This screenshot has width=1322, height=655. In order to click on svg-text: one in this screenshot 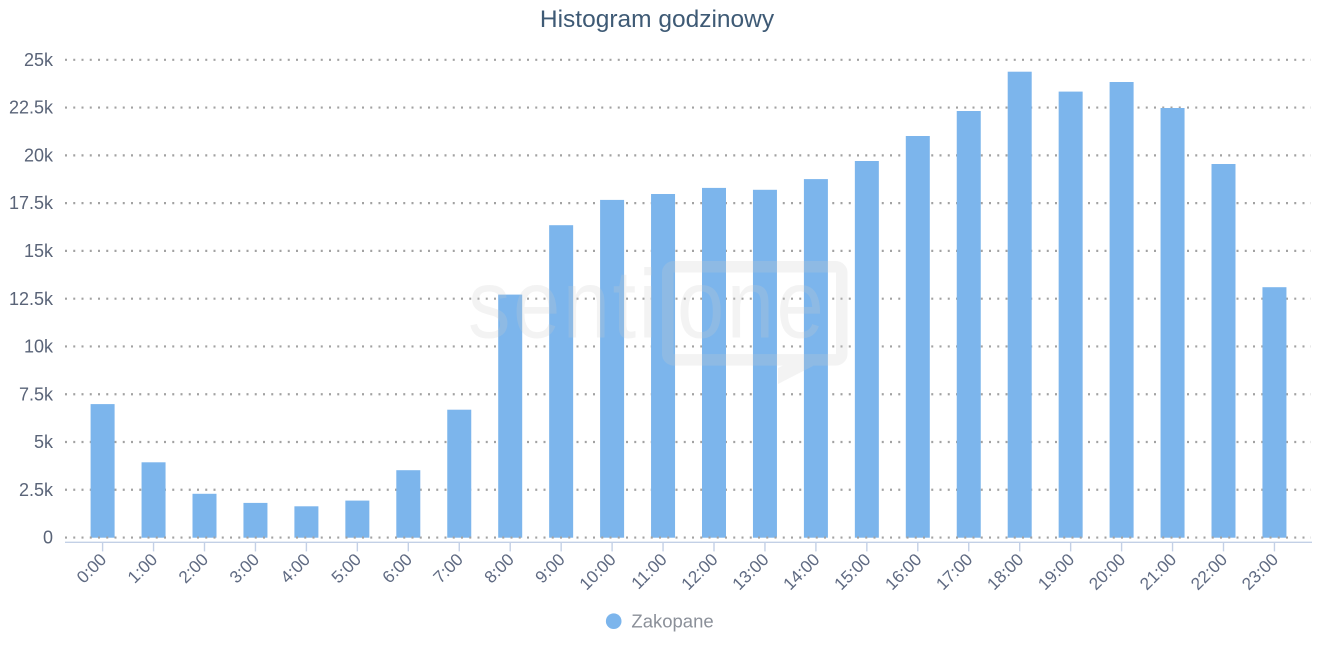, I will do `click(751, 304)`.